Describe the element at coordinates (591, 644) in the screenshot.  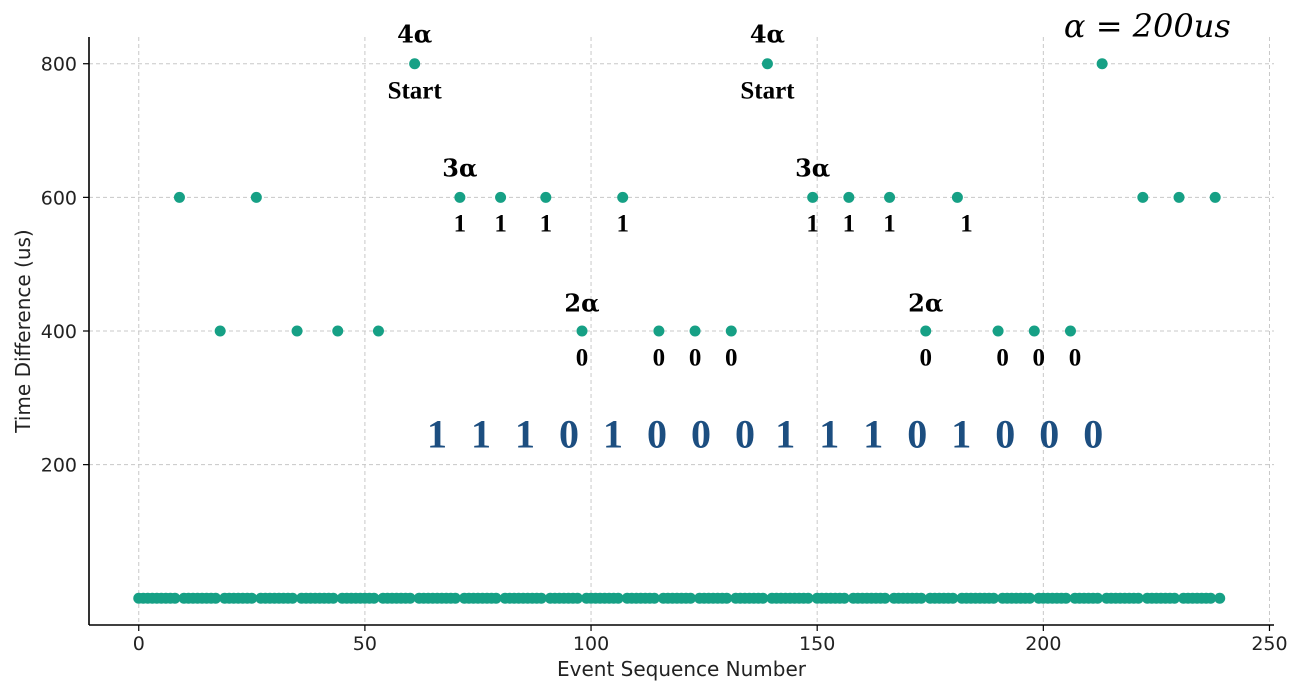
I see `x-tick-label: 100` at that location.